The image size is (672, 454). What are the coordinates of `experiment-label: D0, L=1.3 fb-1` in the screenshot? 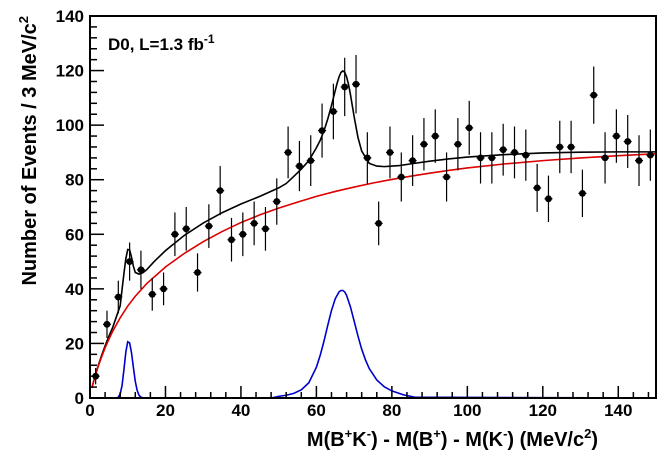 It's located at (161, 43).